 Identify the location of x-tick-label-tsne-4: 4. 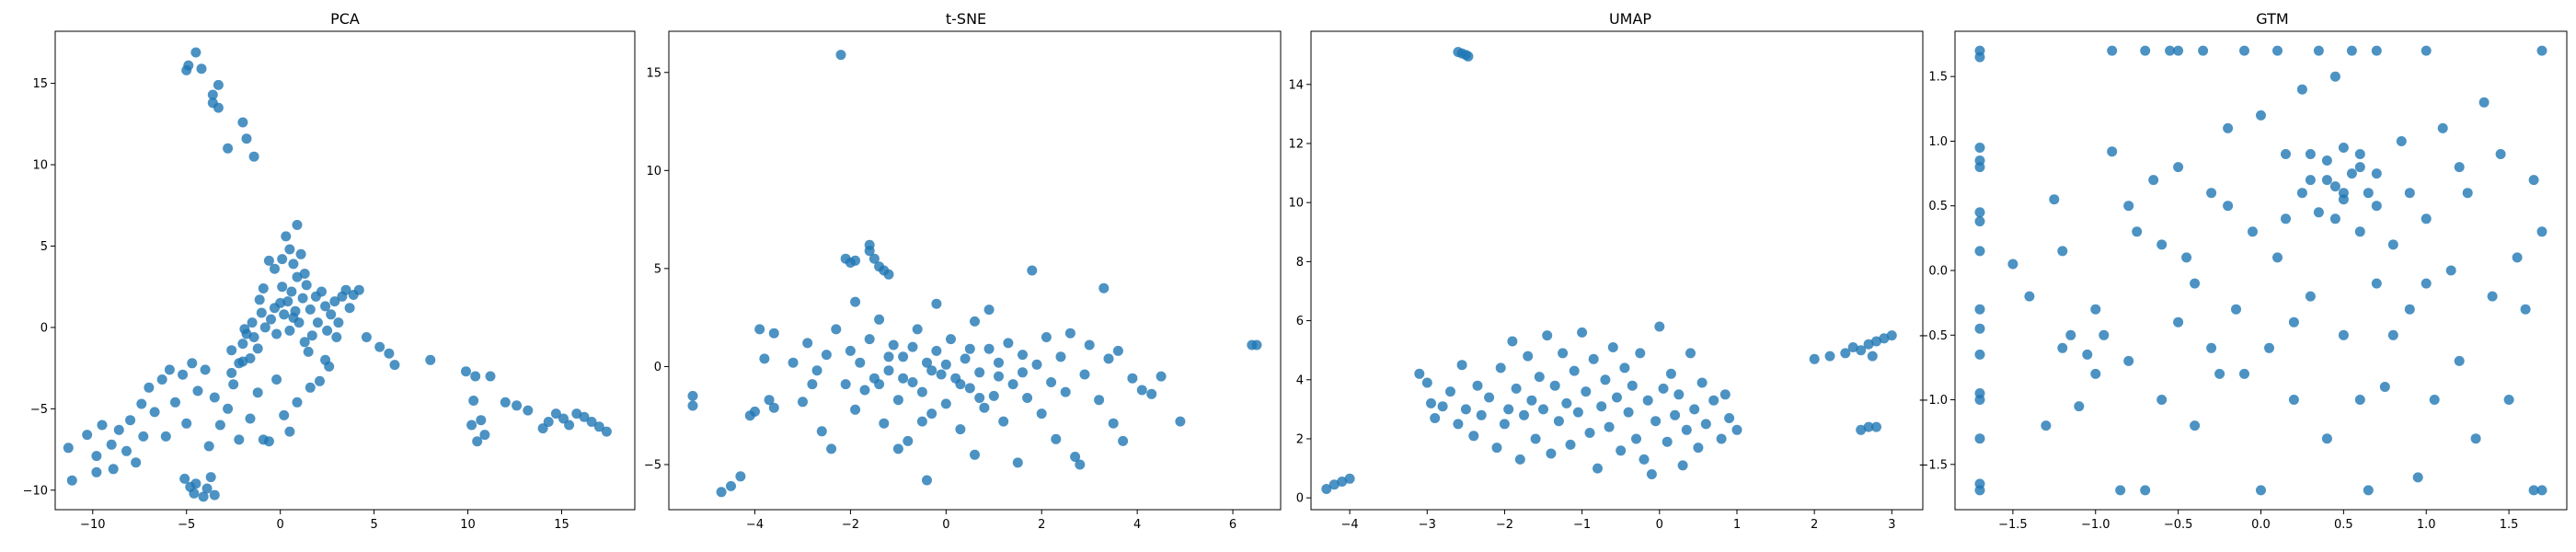
(1137, 525).